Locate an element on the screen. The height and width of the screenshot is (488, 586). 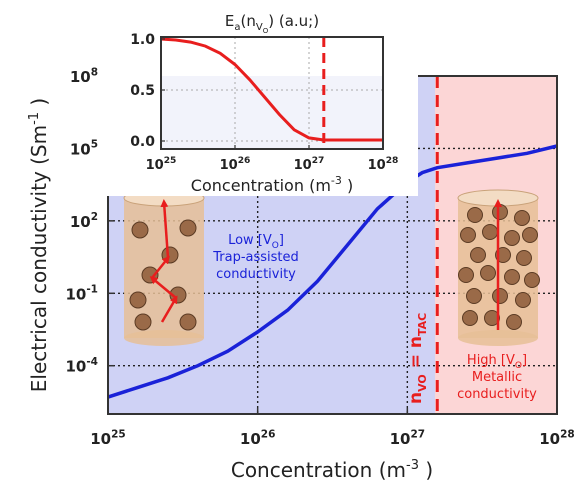
inset-plot-frame is located at coordinates (272, 93).